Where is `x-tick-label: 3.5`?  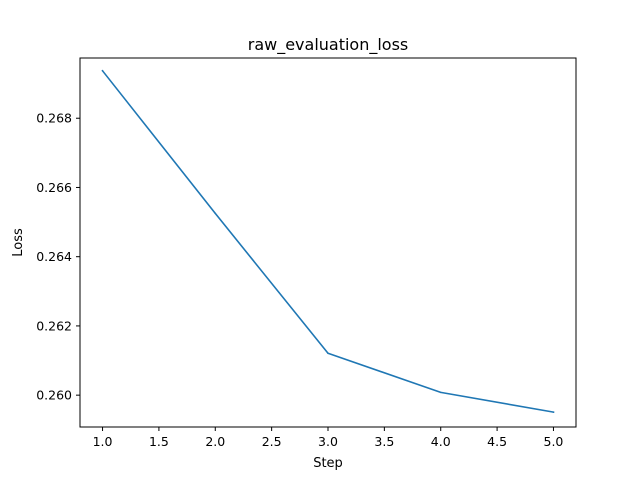 x-tick-label: 3.5 is located at coordinates (384, 441).